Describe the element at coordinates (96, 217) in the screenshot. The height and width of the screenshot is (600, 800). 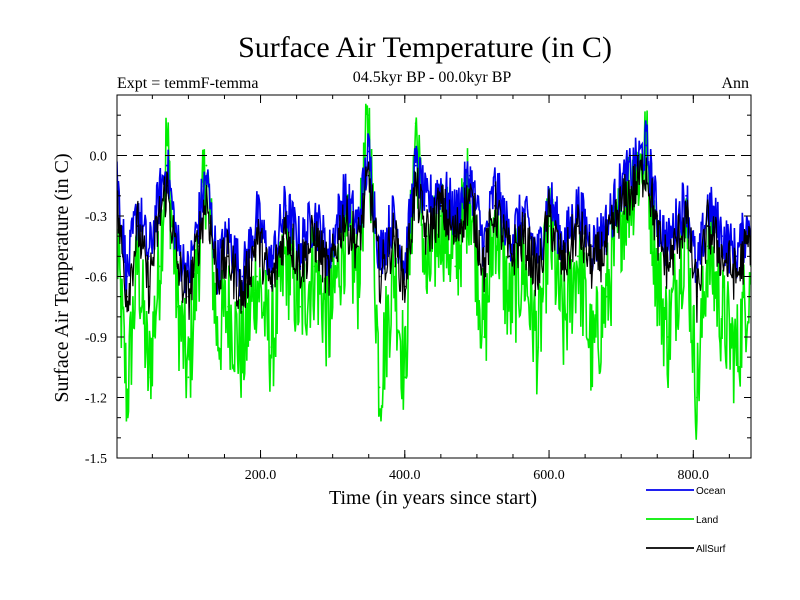
I see `y-tick-label: -0.3` at that location.